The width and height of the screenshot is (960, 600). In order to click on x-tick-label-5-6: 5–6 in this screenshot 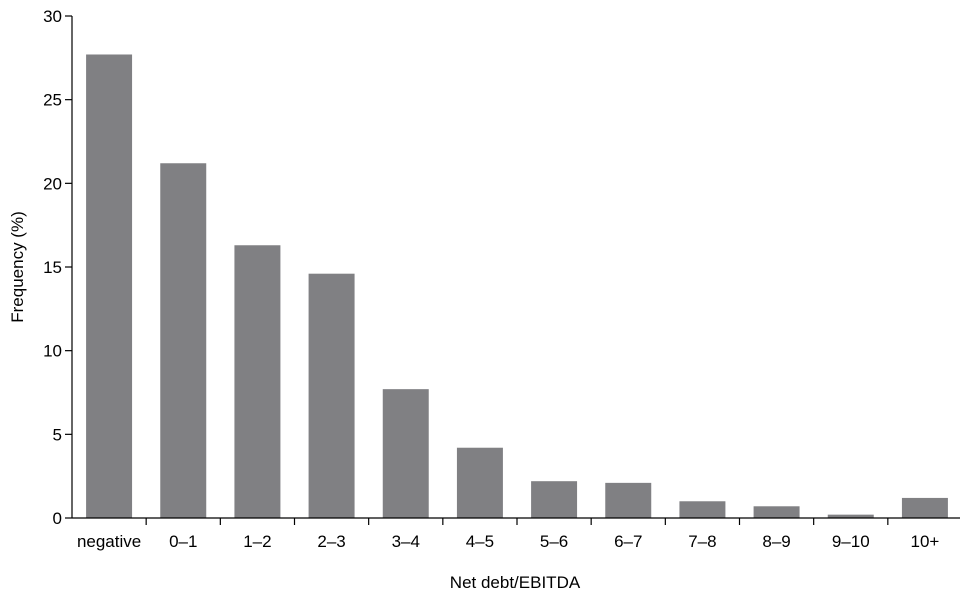, I will do `click(554, 541)`.